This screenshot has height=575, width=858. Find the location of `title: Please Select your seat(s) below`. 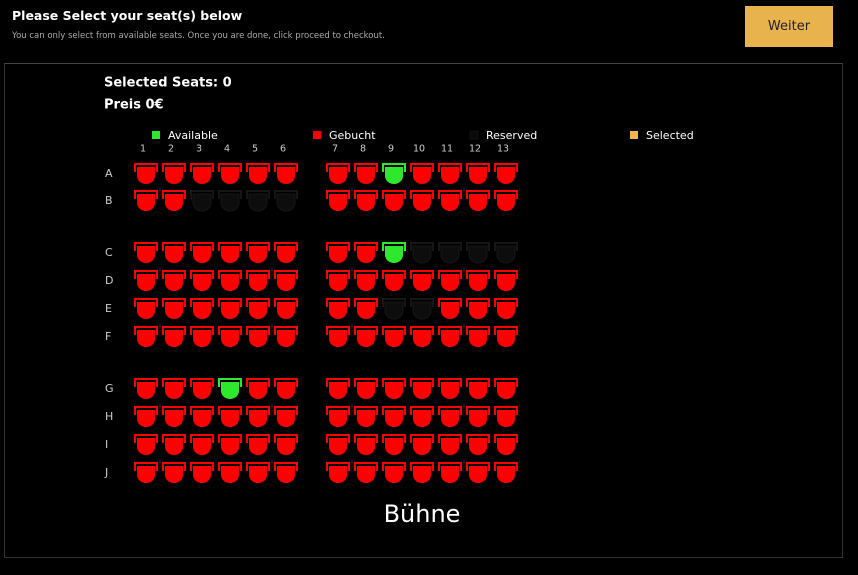

title: Please Select your seat(s) below is located at coordinates (127, 15).